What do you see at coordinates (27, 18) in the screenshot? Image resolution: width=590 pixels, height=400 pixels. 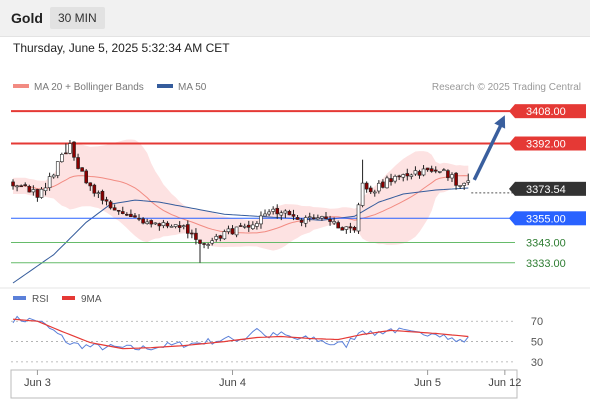 I see `asset-name: Gold` at bounding box center [27, 18].